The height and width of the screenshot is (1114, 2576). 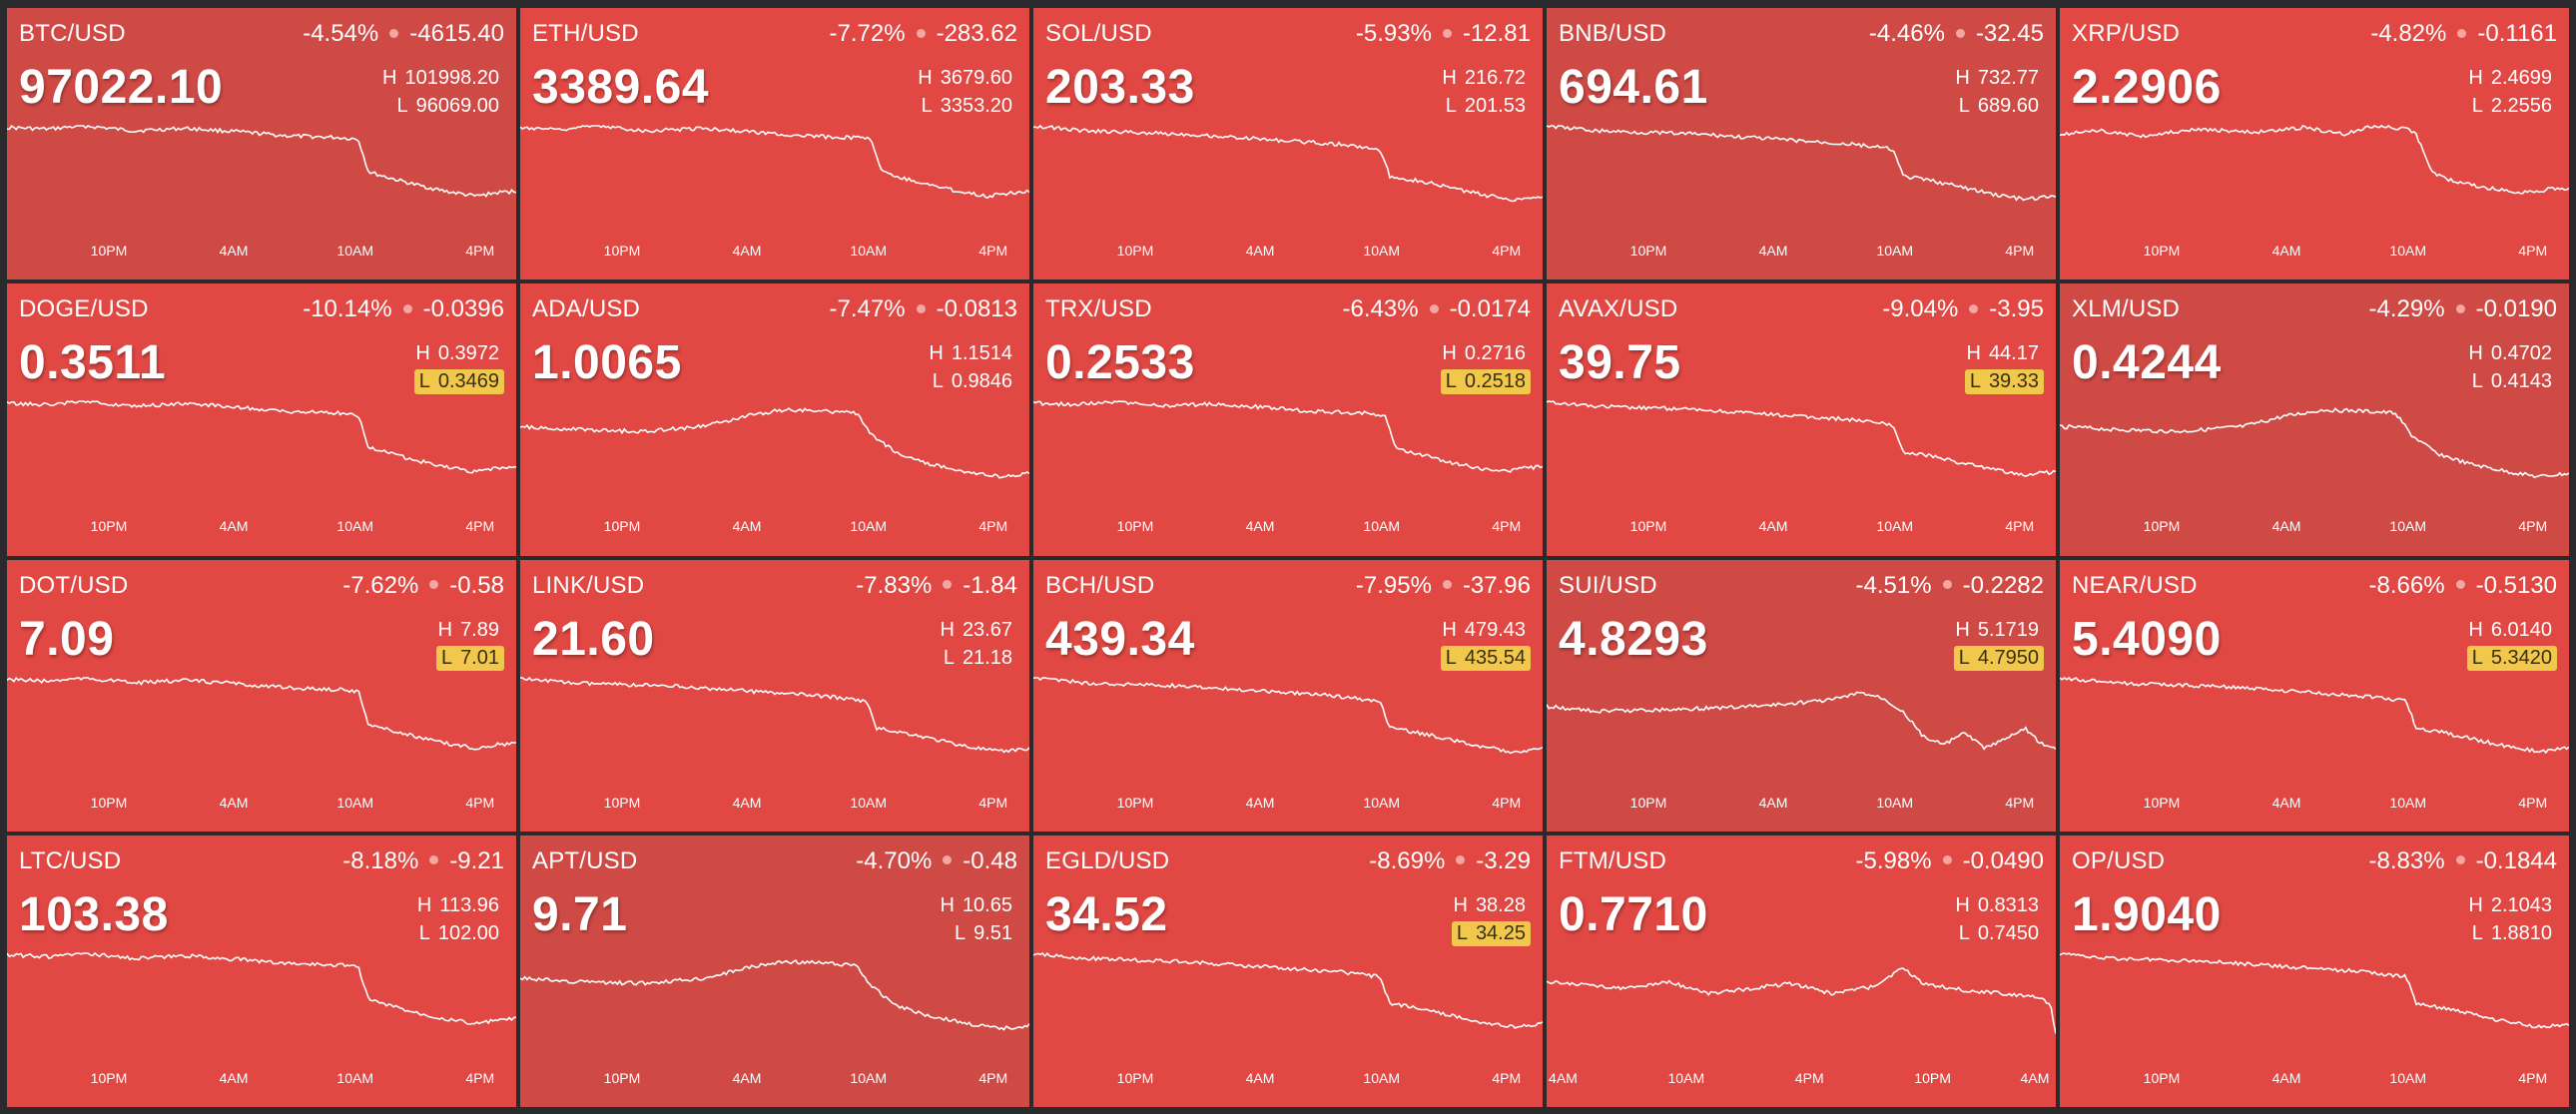 What do you see at coordinates (1107, 860) in the screenshot?
I see `pair-label: EGLD/USD` at bounding box center [1107, 860].